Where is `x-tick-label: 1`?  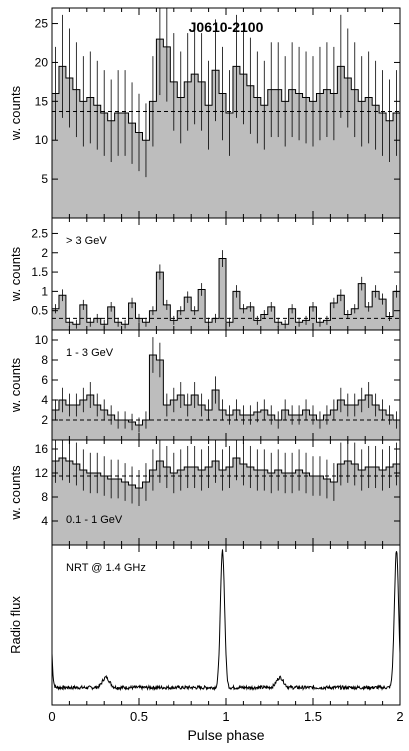 x-tick-label: 1 is located at coordinates (225, 716).